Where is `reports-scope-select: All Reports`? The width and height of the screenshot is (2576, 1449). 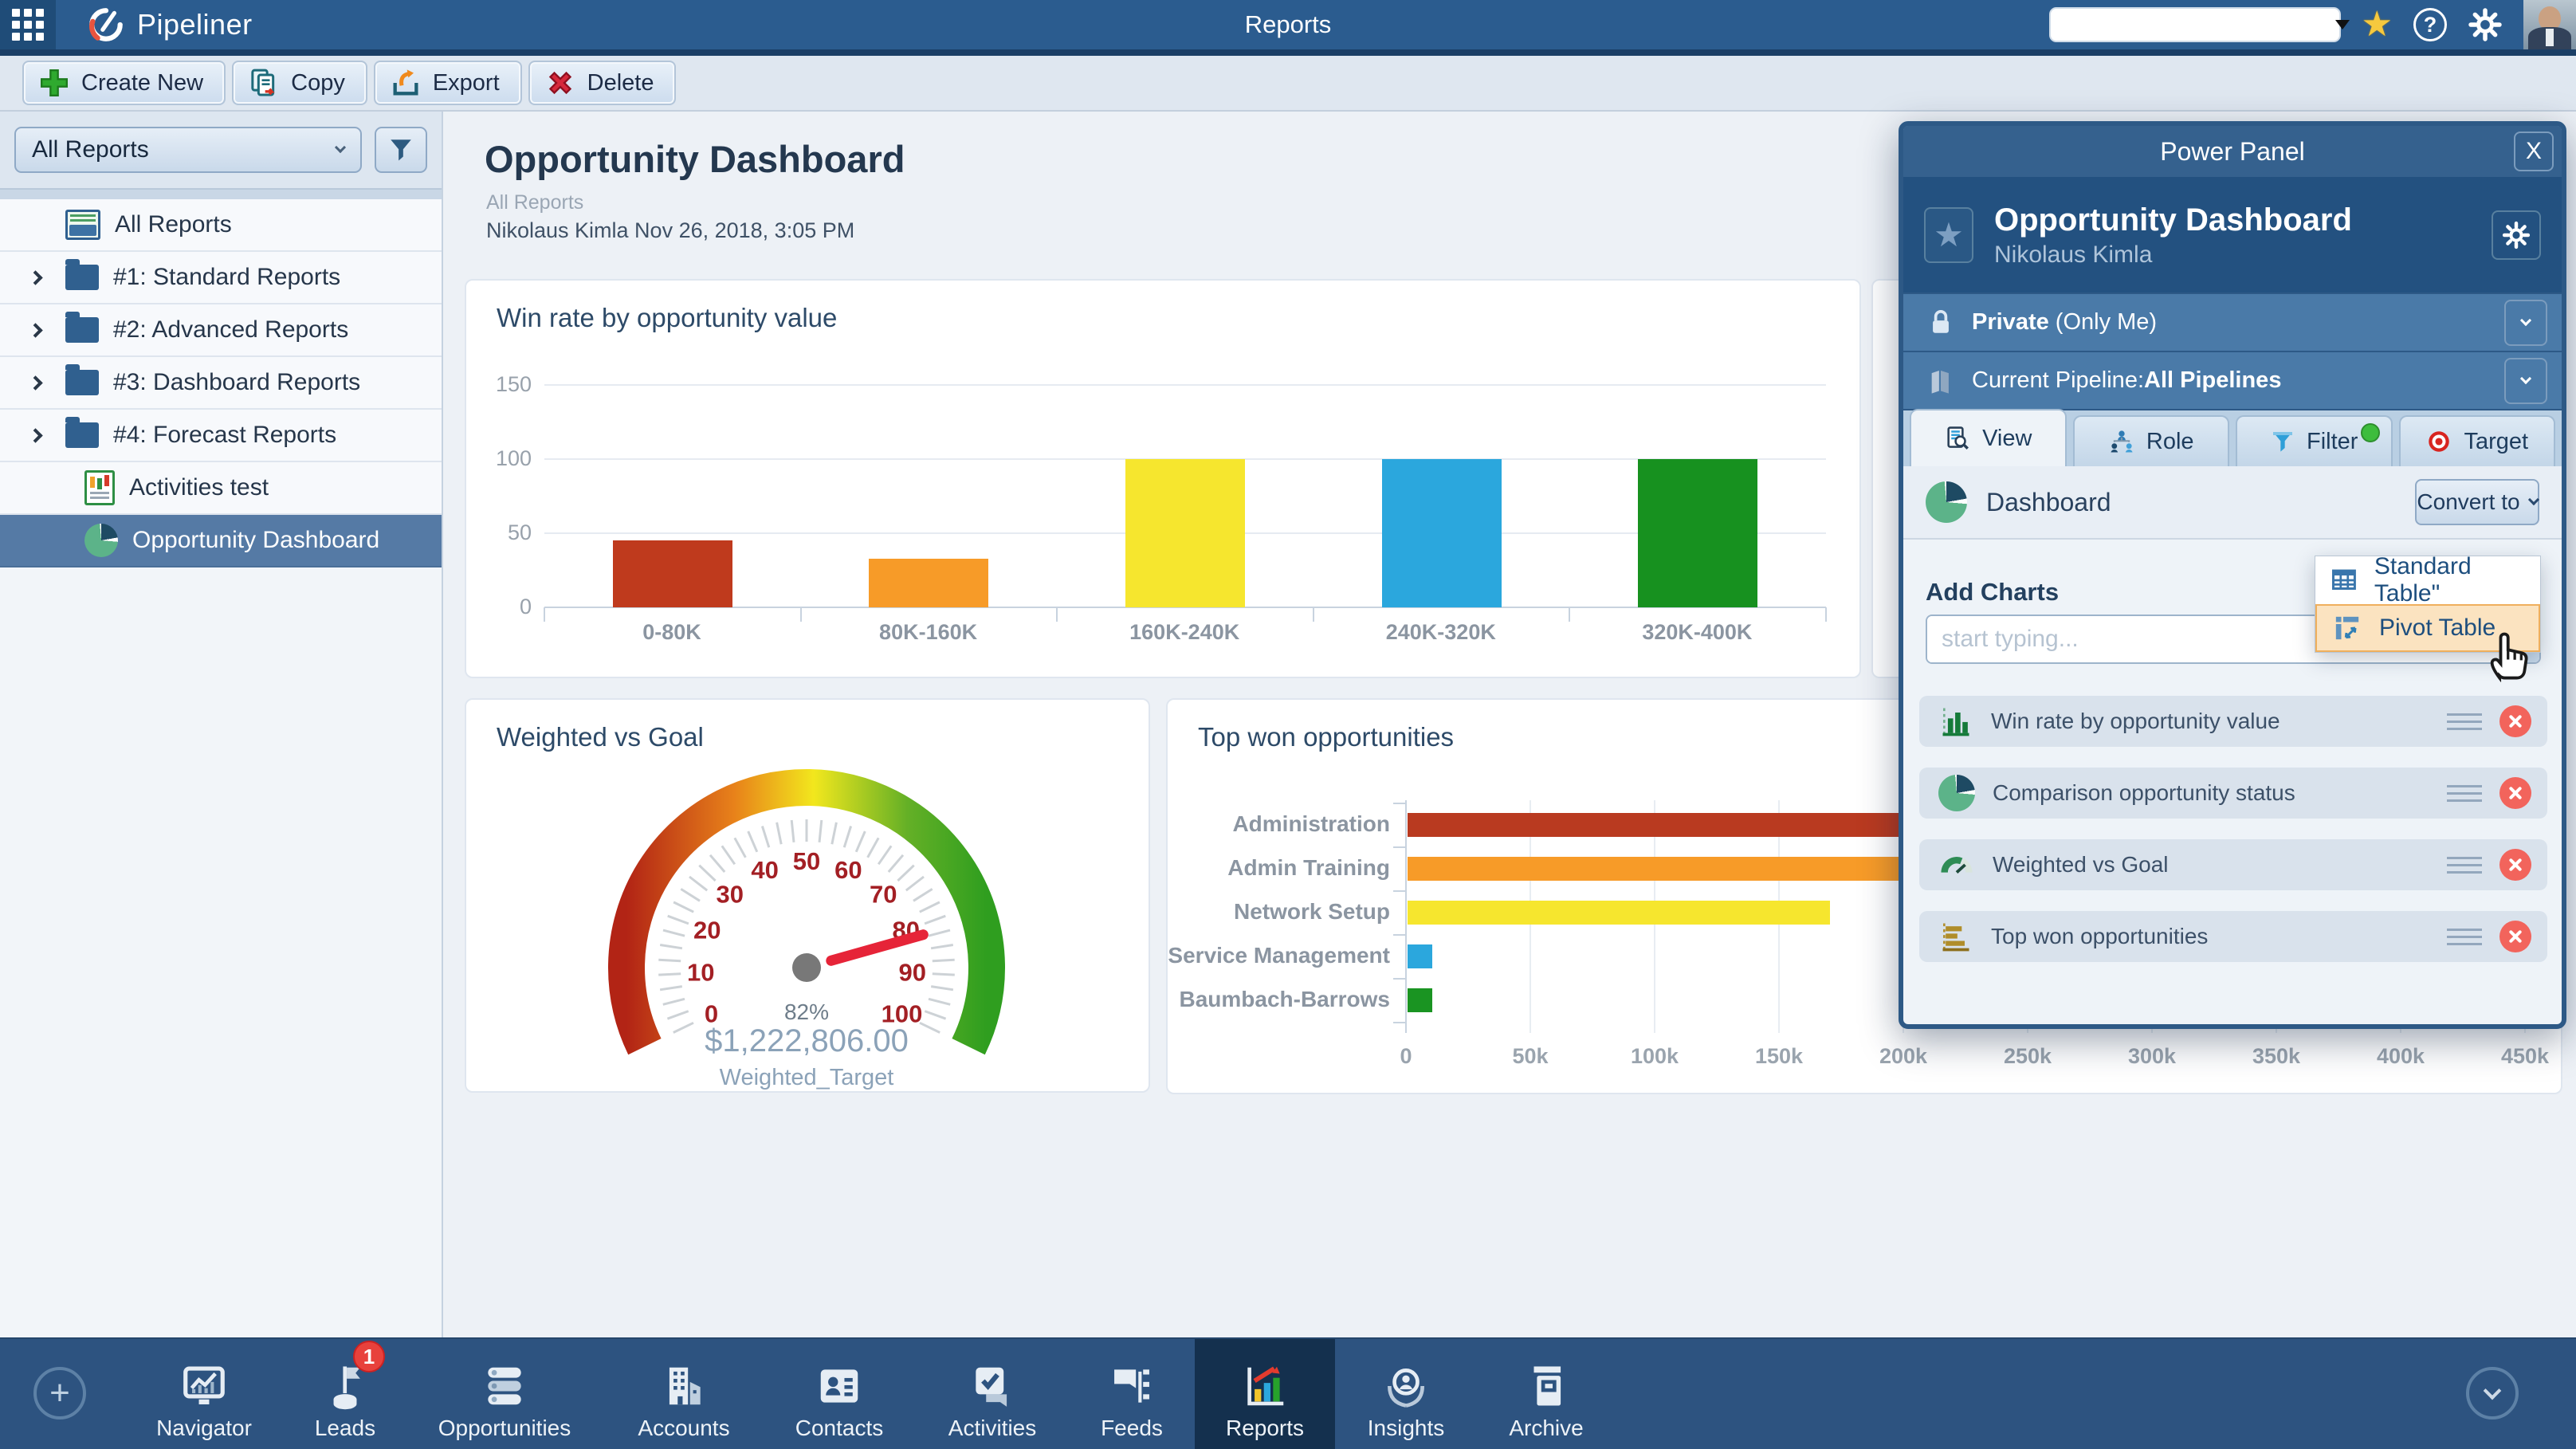
reports-scope-select: All Reports is located at coordinates (188, 150).